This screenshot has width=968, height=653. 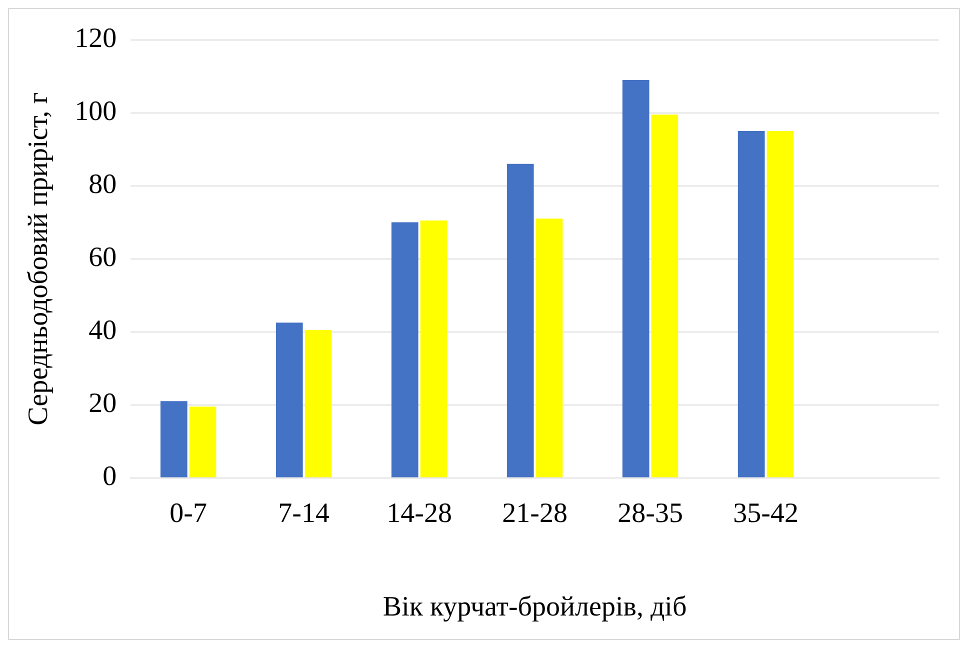 What do you see at coordinates (535, 513) in the screenshot?
I see `x-tick-label: 21-28` at bounding box center [535, 513].